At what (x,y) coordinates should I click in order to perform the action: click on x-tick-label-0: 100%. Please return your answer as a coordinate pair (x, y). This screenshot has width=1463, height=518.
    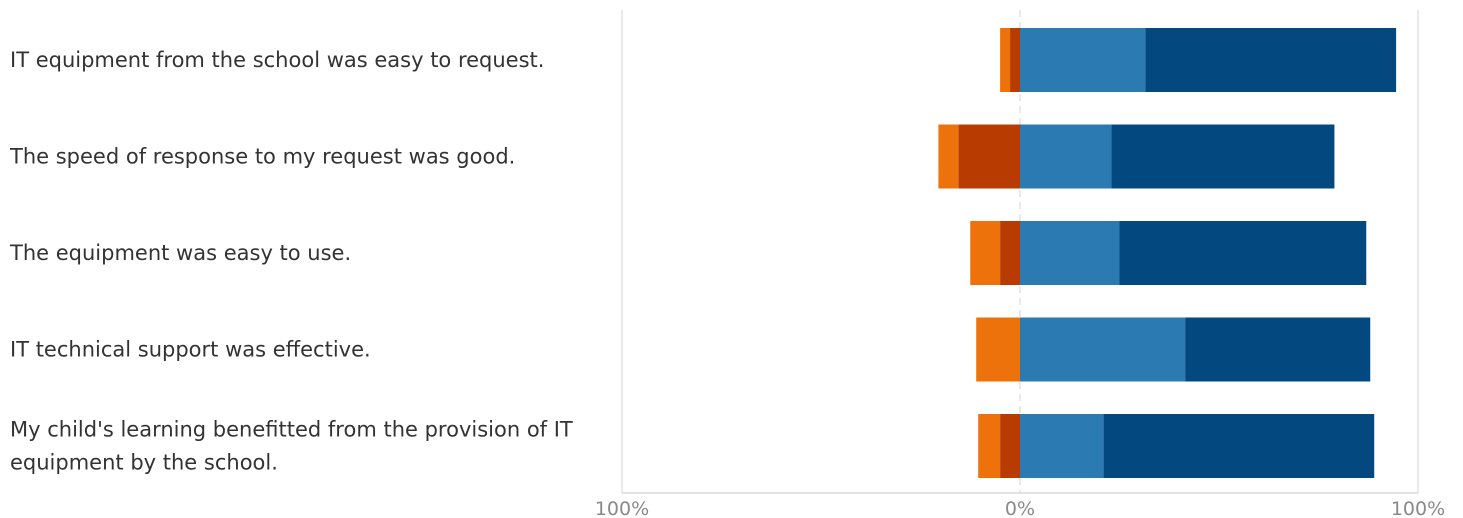
    Looking at the image, I should click on (622, 508).